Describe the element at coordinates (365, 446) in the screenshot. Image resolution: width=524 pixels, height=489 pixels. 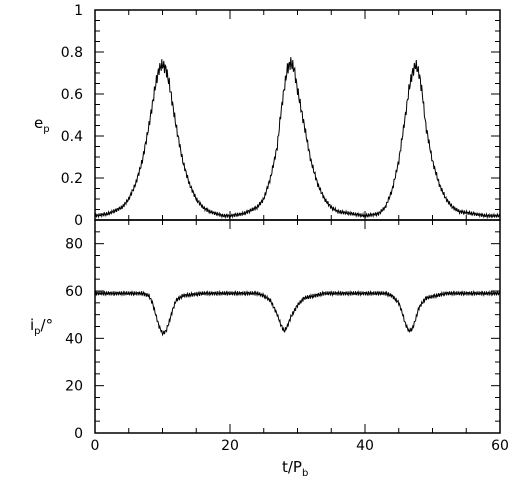
I see `x-tick-label: 40` at that location.